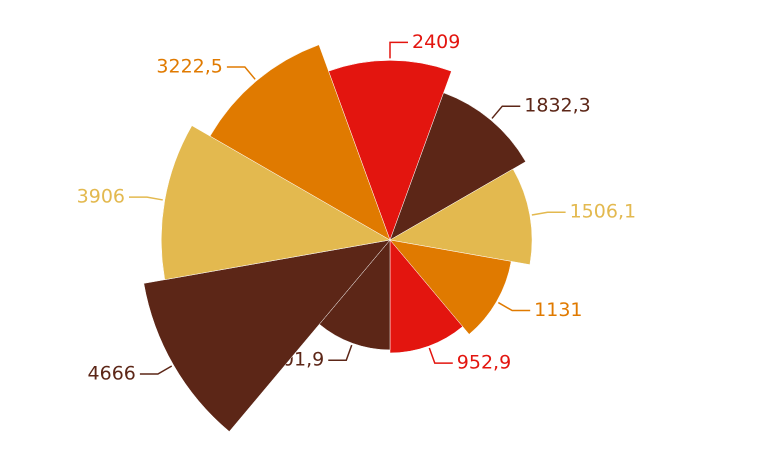  Describe the element at coordinates (436, 42) in the screenshot. I see `data-label: 2409` at that location.